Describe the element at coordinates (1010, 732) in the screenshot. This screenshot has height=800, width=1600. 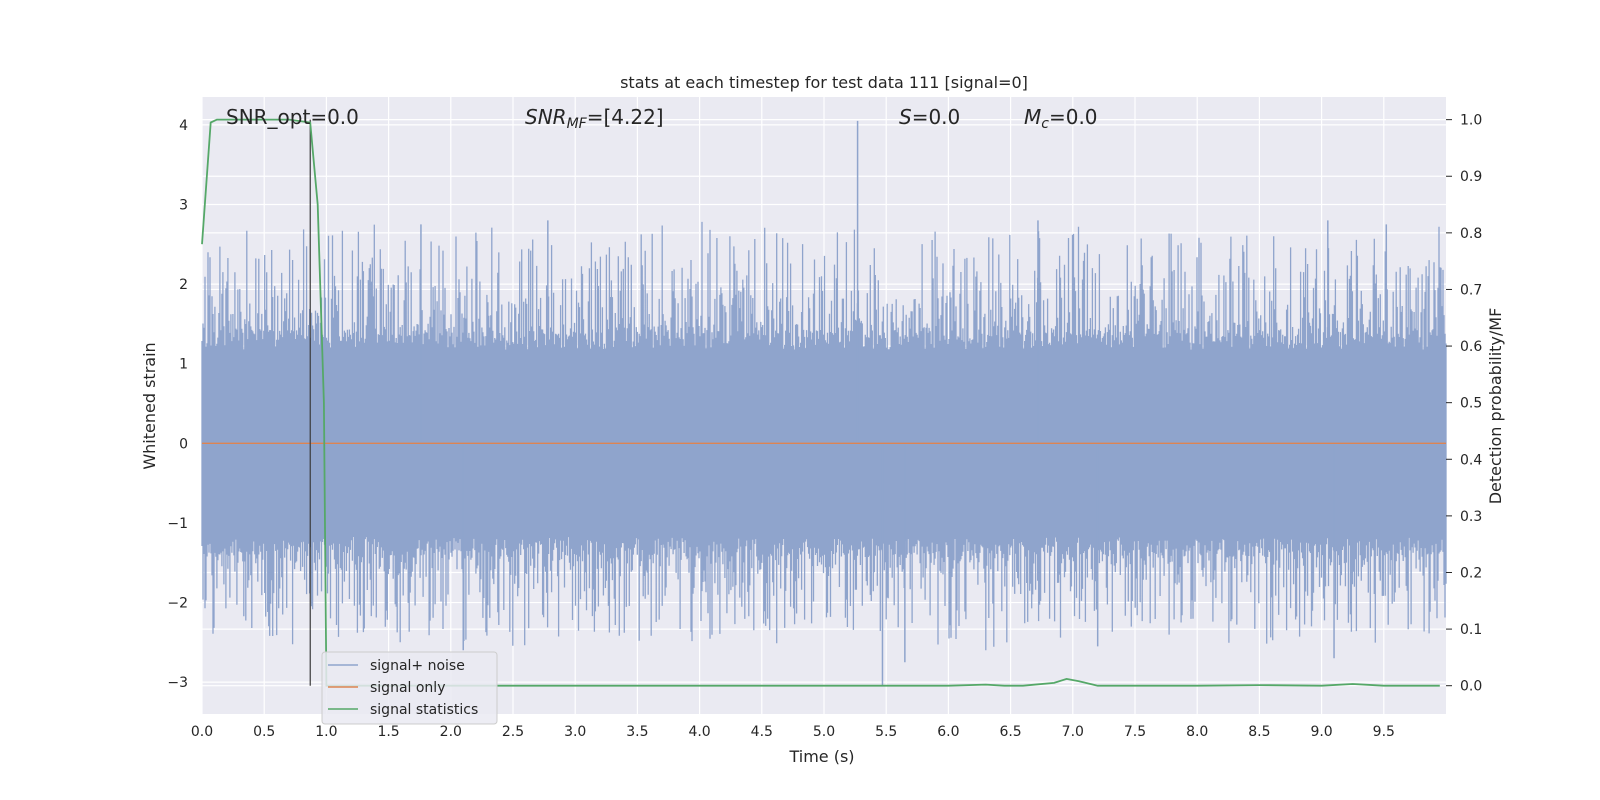
I see `x-tick-label: 6.5` at that location.